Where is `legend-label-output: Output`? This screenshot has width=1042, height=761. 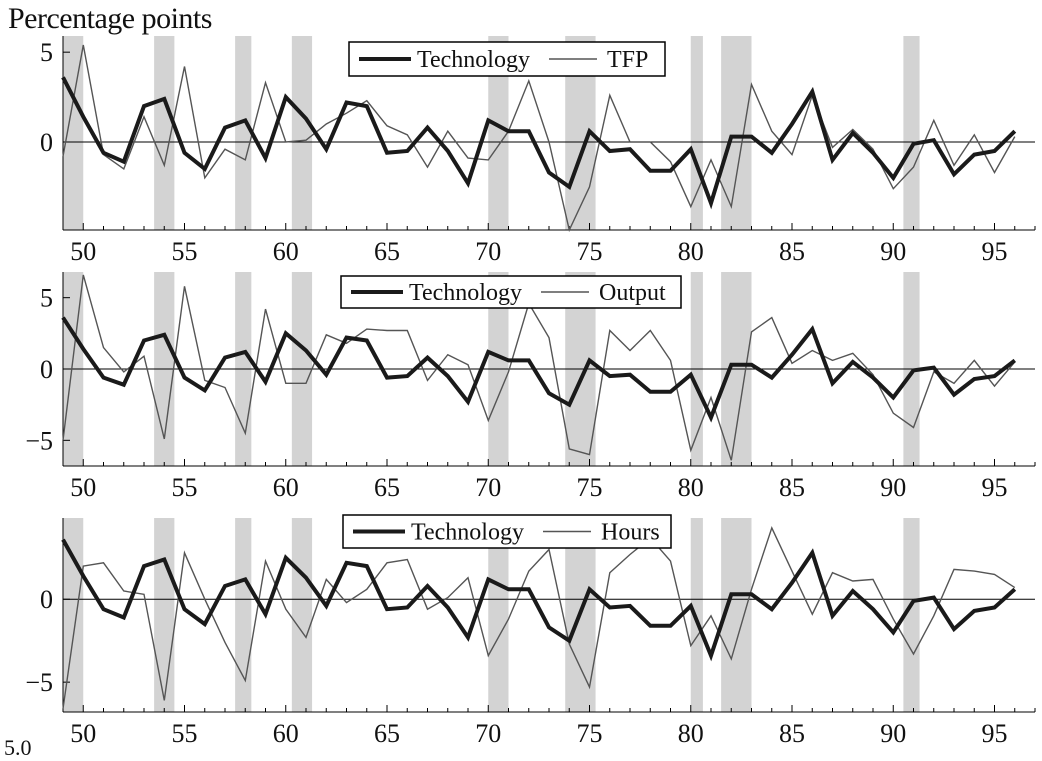
legend-label-output: Output is located at coordinates (632, 293).